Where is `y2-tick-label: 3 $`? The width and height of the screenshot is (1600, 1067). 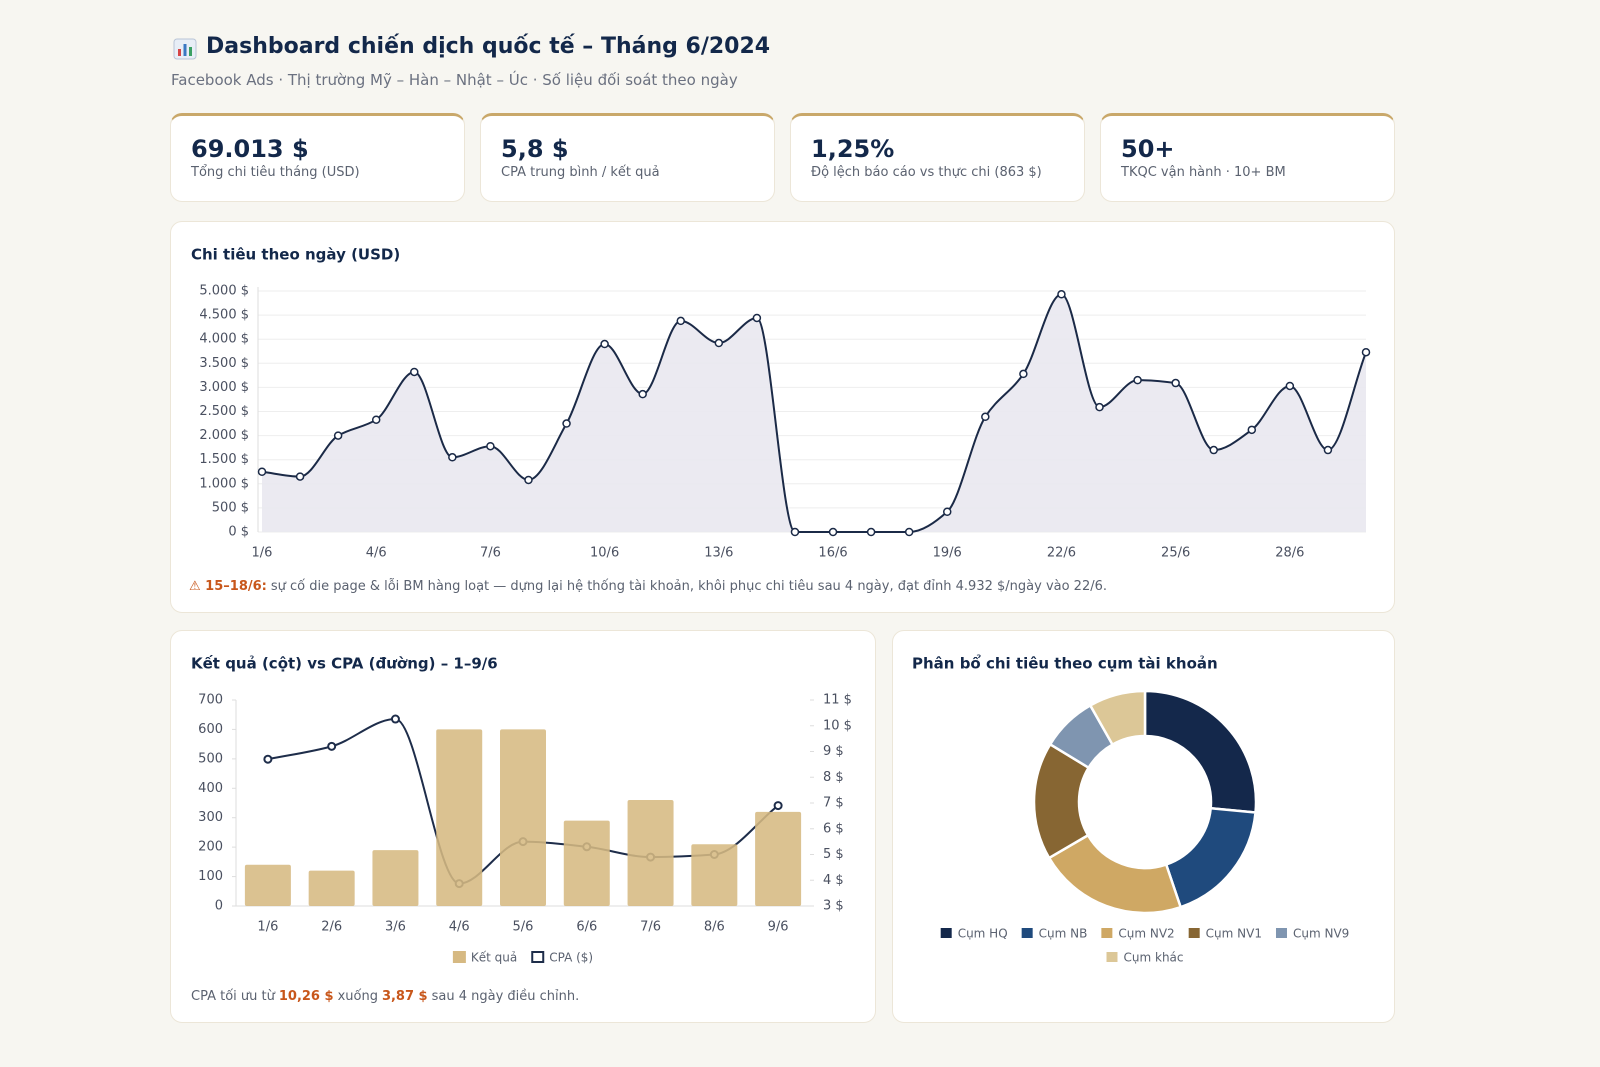 y2-tick-label: 3 $ is located at coordinates (833, 906).